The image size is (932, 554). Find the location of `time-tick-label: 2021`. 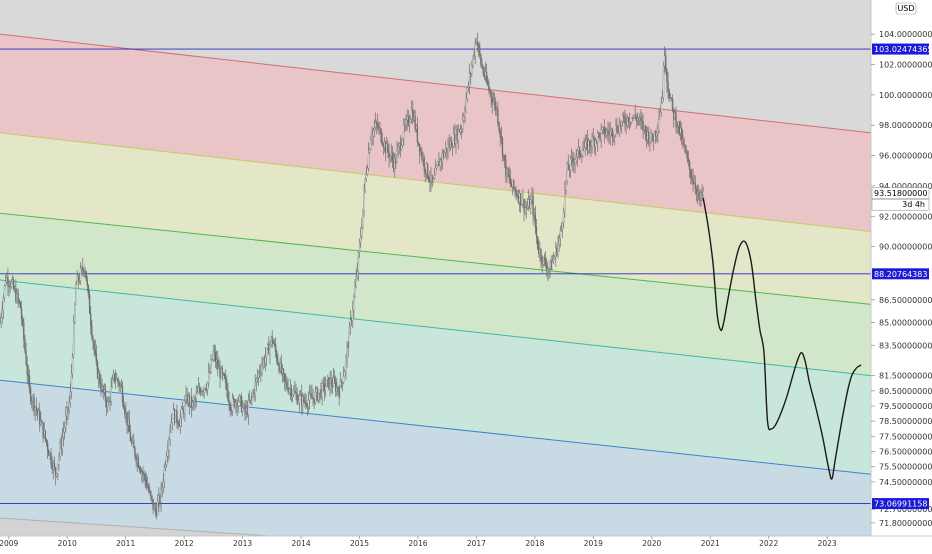

time-tick-label: 2021 is located at coordinates (710, 543).